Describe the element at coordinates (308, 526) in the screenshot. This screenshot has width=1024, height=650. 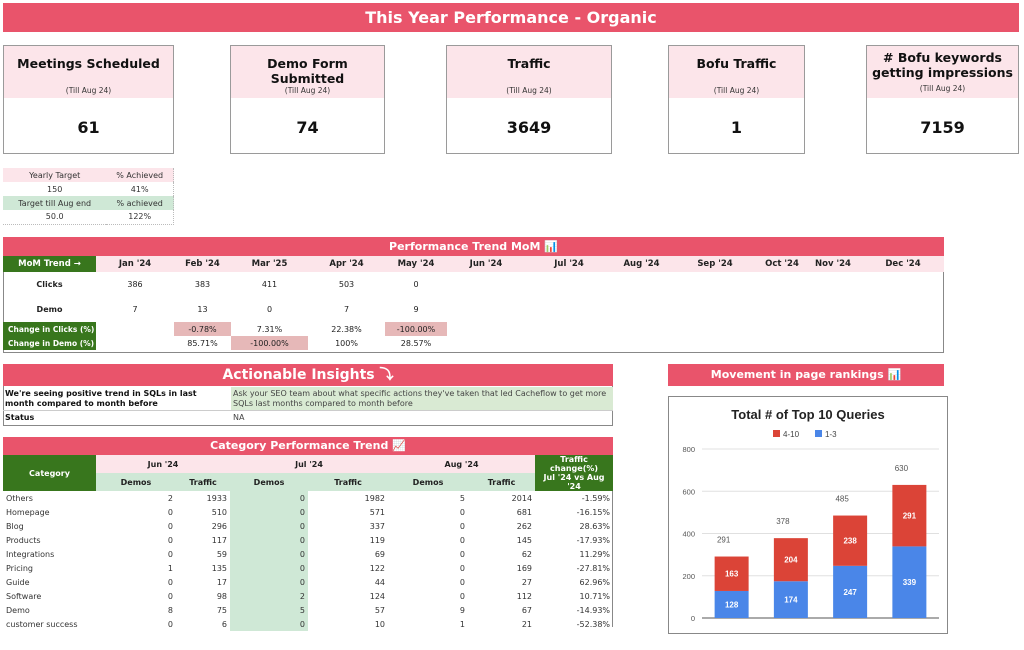
I see `table-row: Blog 0 296 0 337 0 262 28.63%` at that location.